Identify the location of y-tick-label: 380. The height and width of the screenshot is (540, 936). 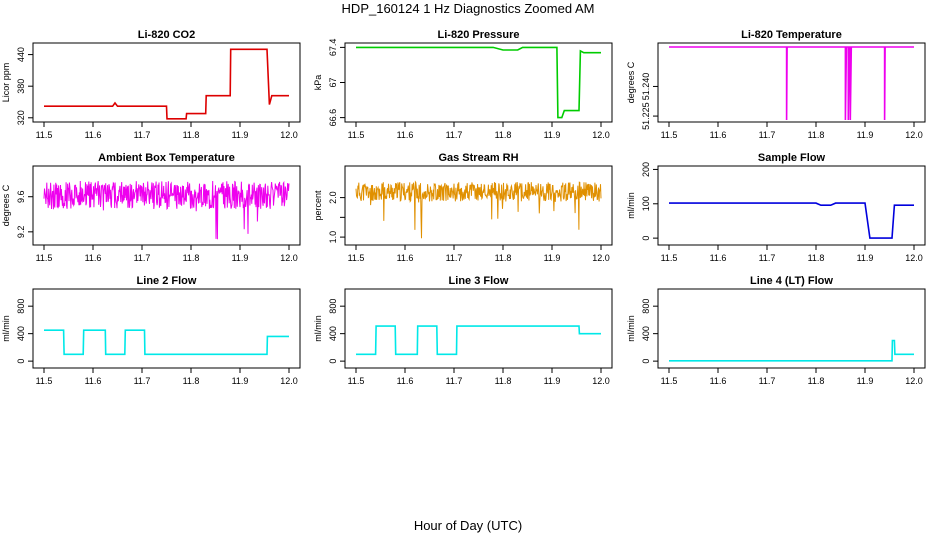
(21, 86).